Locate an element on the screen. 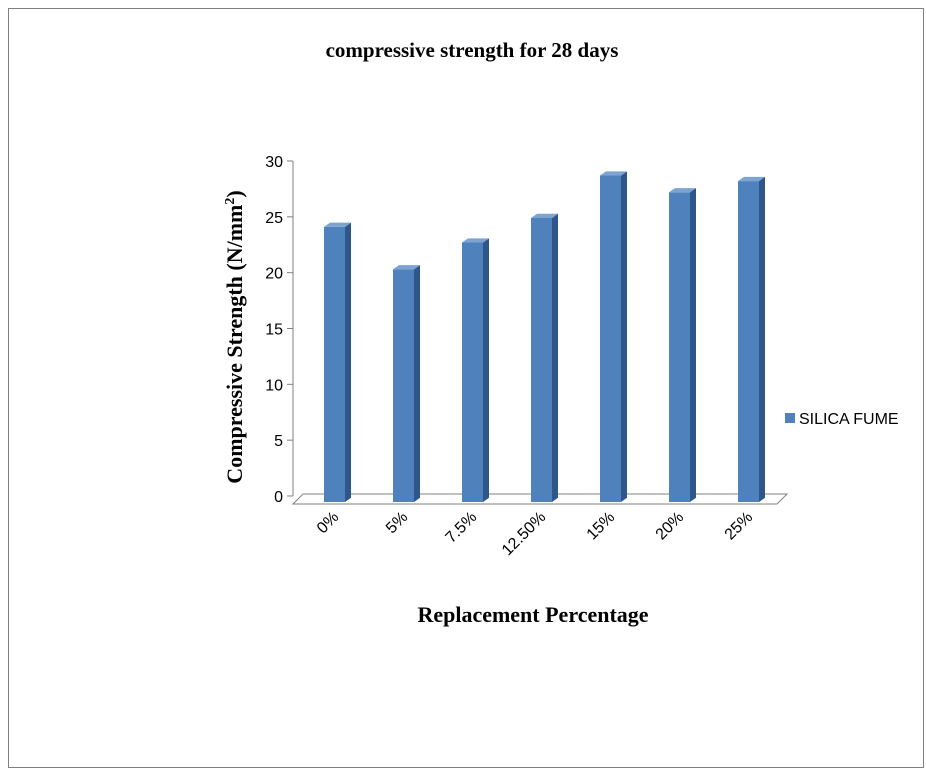 The height and width of the screenshot is (768, 926). x-tick-labels: 0% 5% 7.5% 12.50% 15% 20% 25% is located at coordinates (535, 534).